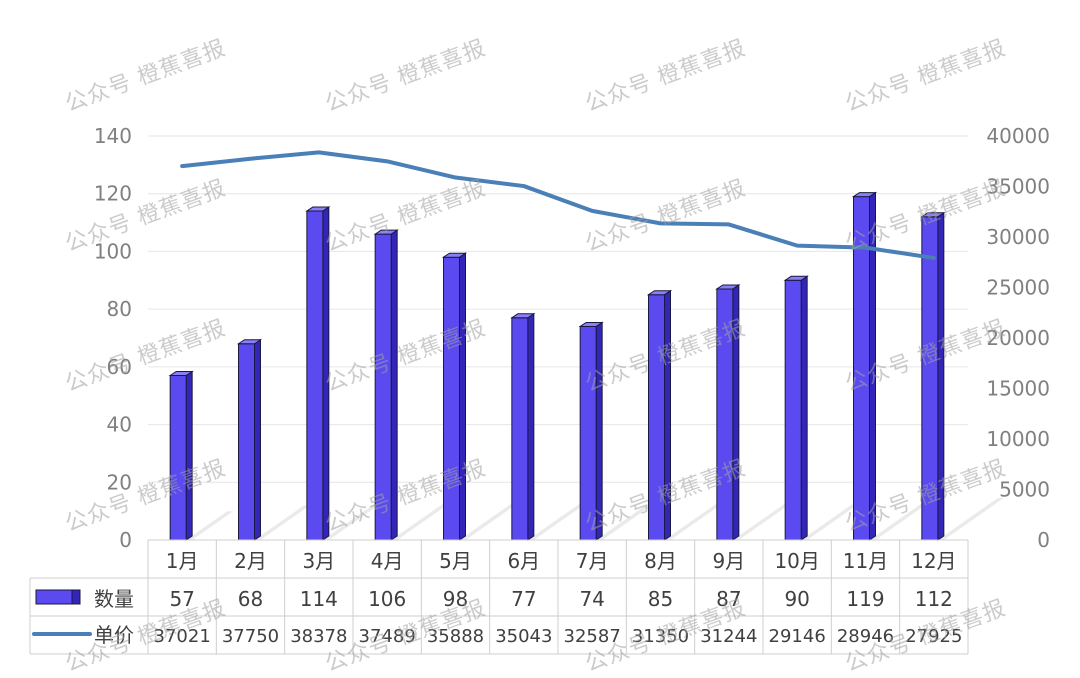 The height and width of the screenshot is (678, 1080). I want to click on category-label: 9月, so click(728, 561).